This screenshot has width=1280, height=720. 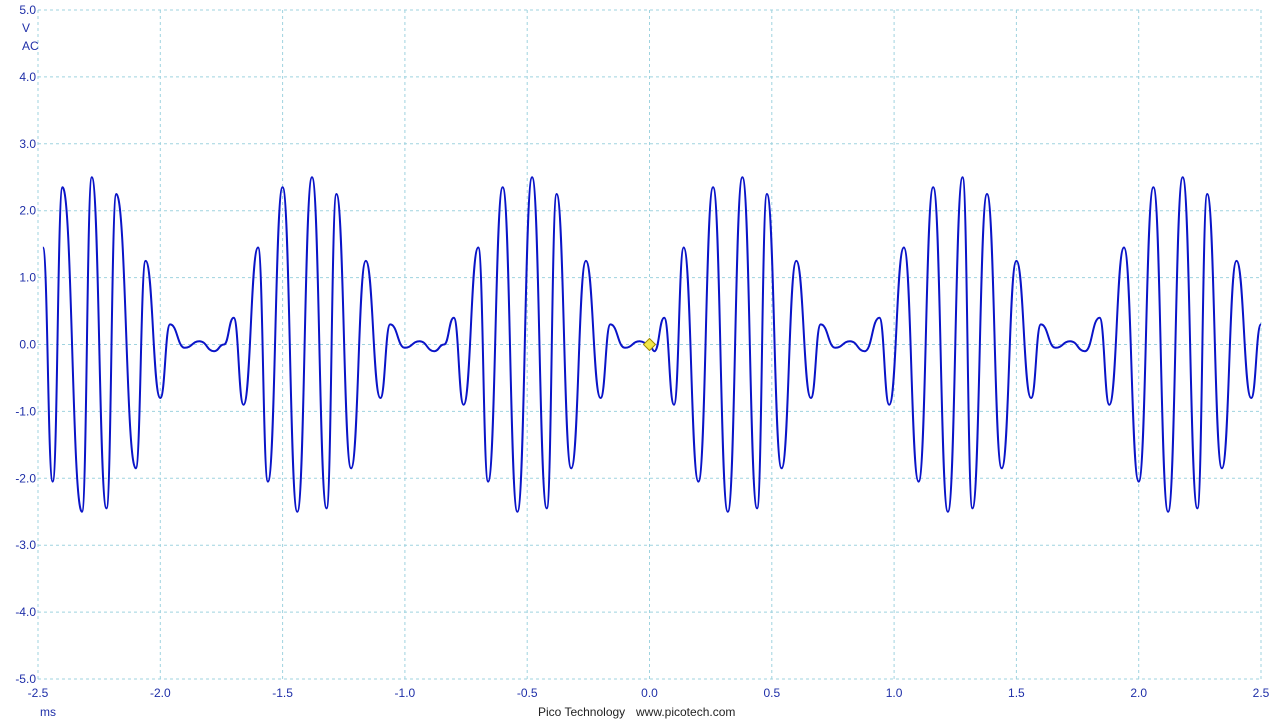 I want to click on x-tick-label: -0.5, so click(x=527, y=693).